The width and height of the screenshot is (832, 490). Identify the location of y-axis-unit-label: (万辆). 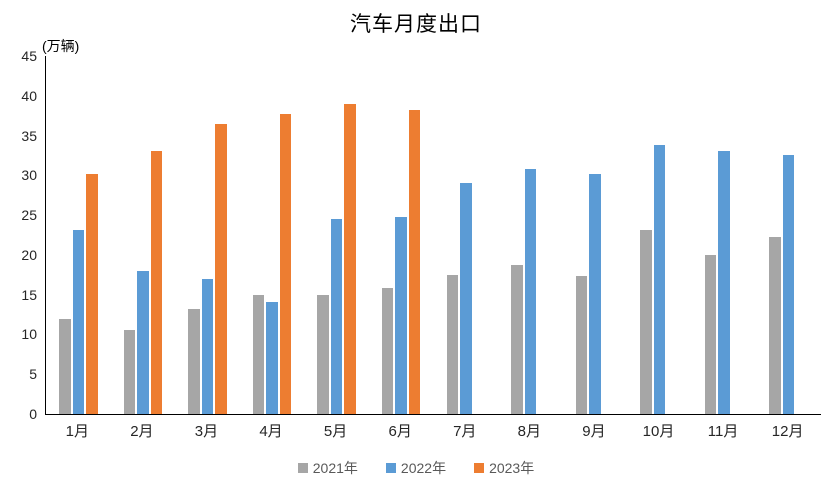
(61, 46).